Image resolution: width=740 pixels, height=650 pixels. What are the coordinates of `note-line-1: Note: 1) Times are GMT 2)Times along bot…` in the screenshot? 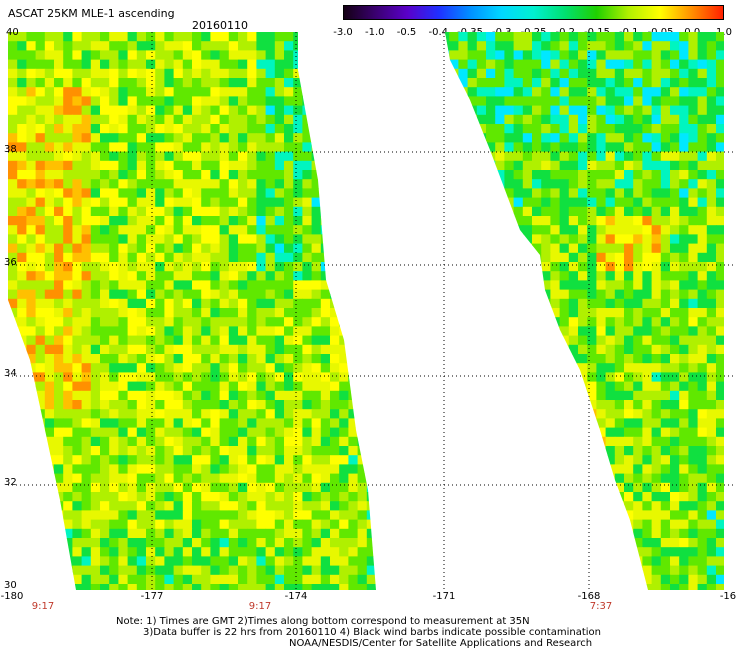 It's located at (323, 621).